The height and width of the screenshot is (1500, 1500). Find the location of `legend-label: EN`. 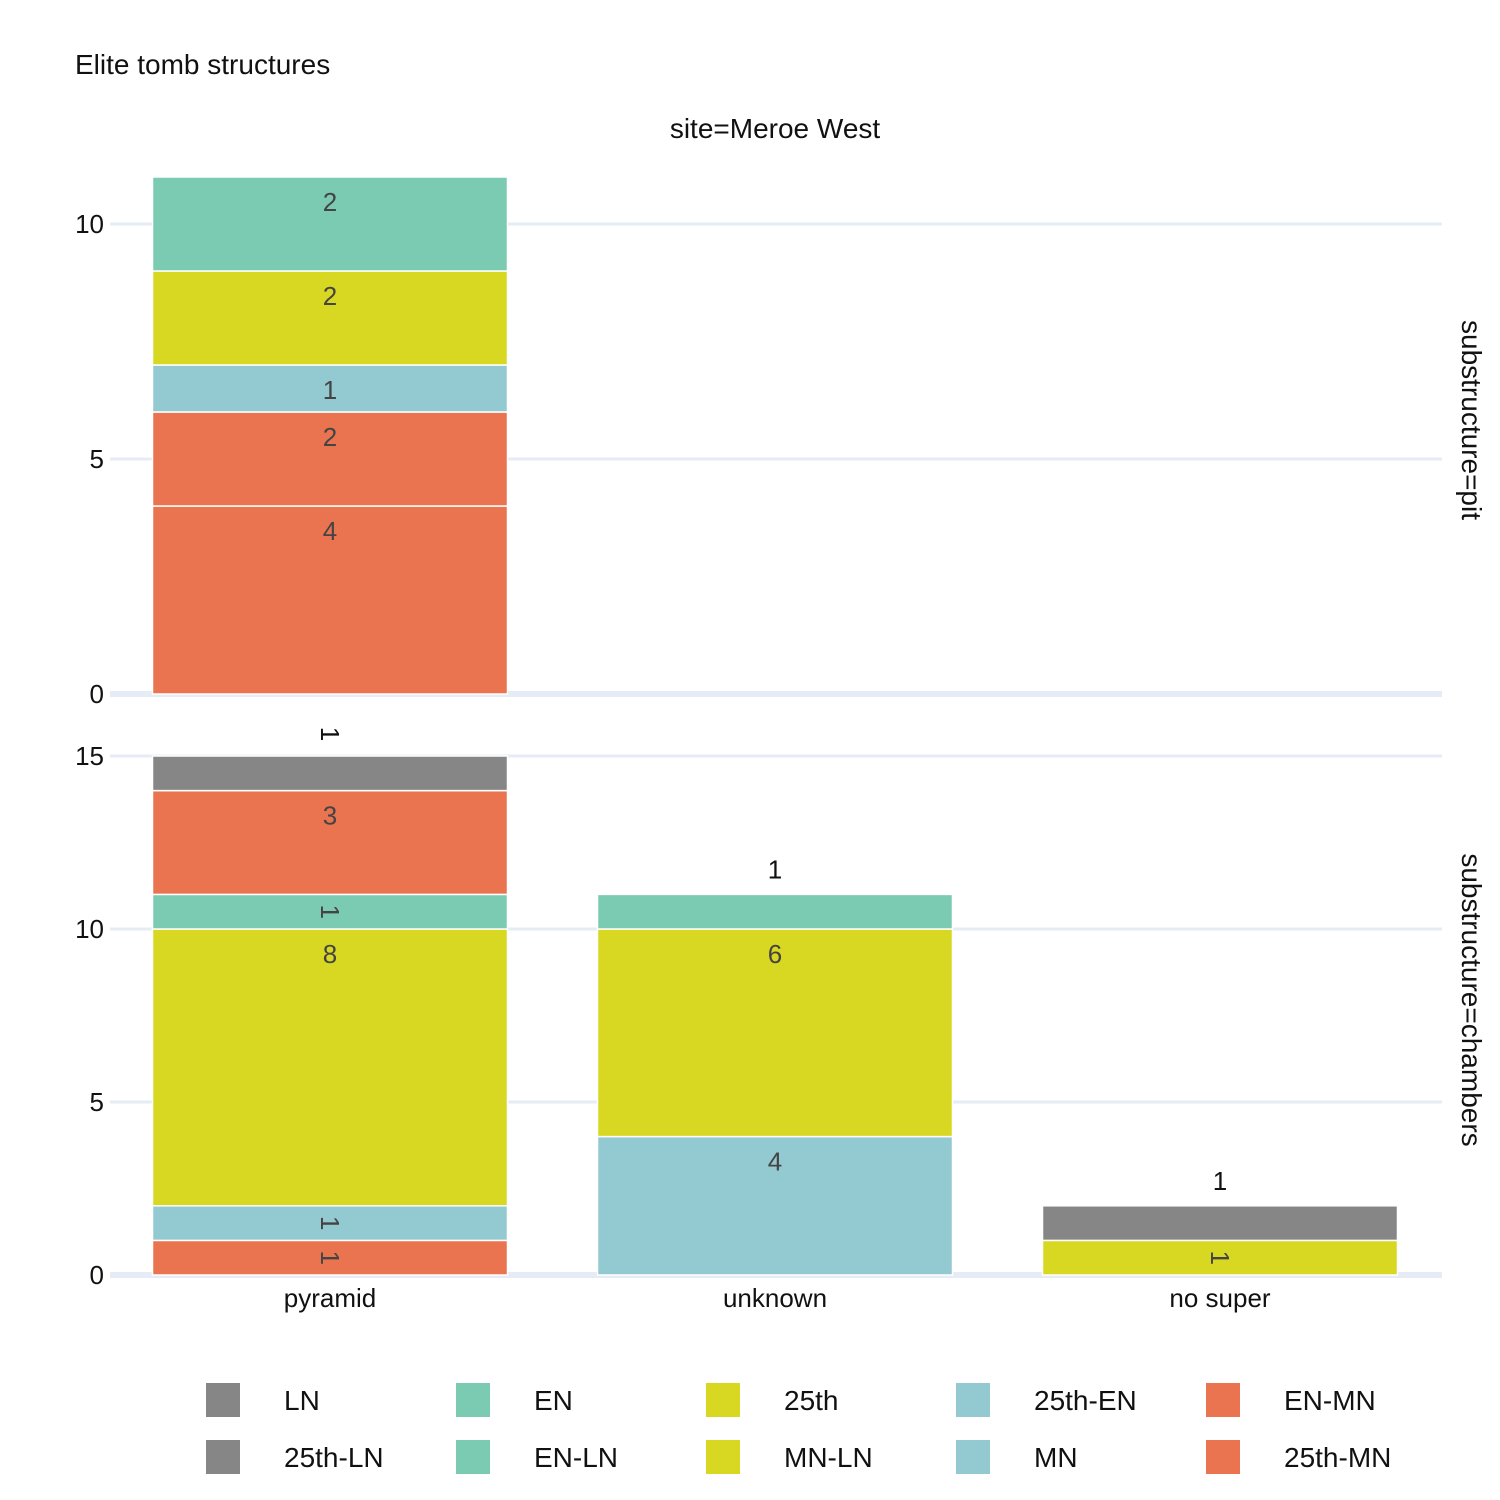

legend-label: EN is located at coordinates (553, 1400).